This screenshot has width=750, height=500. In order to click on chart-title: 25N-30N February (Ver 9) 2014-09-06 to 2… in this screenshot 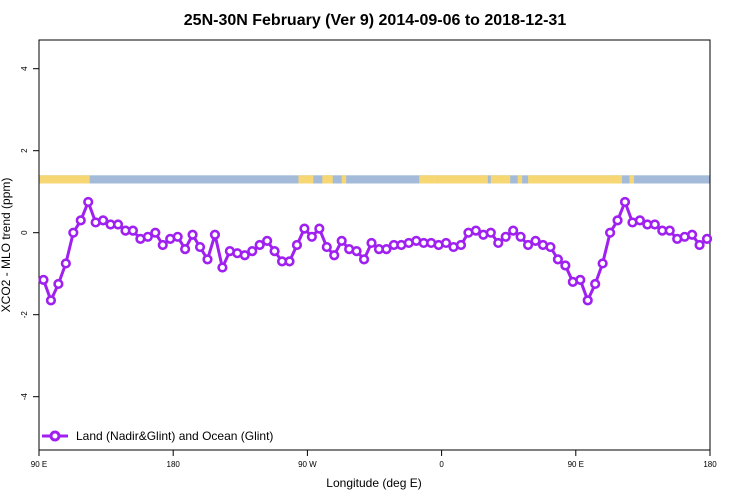, I will do `click(375, 20)`.